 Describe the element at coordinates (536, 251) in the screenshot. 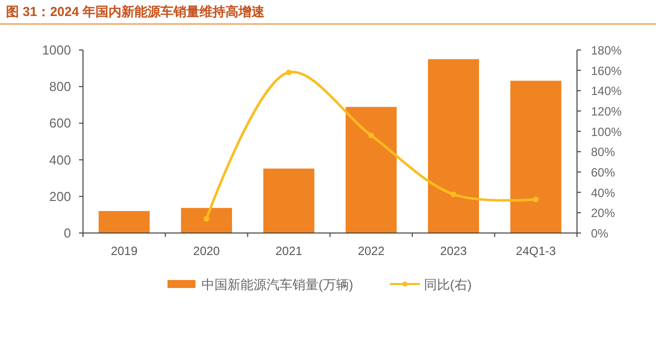

I see `x-tick-label: 24Q1-3` at that location.